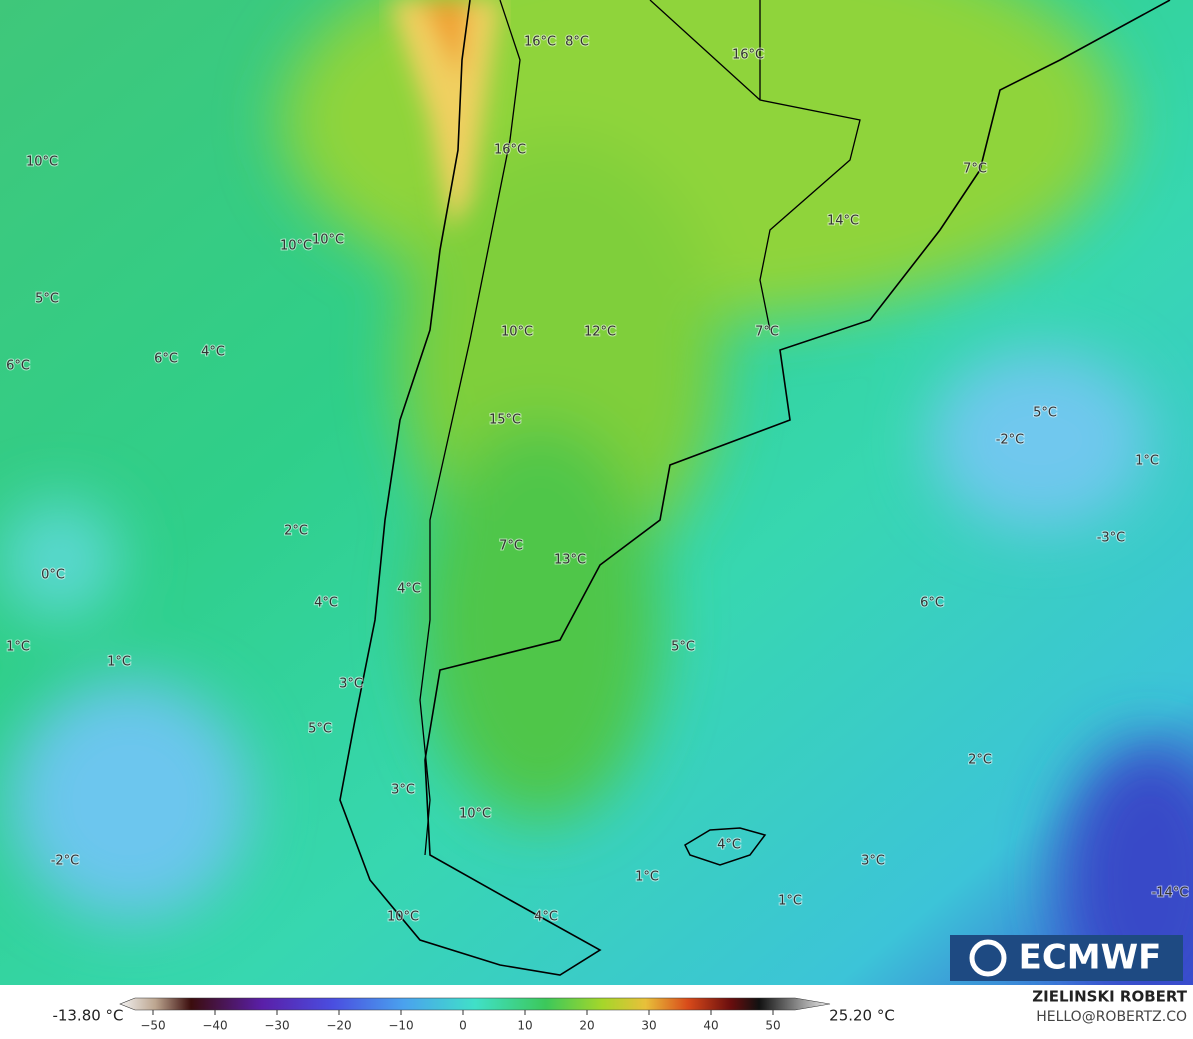  I want to click on warm-band, so click(445, 115).